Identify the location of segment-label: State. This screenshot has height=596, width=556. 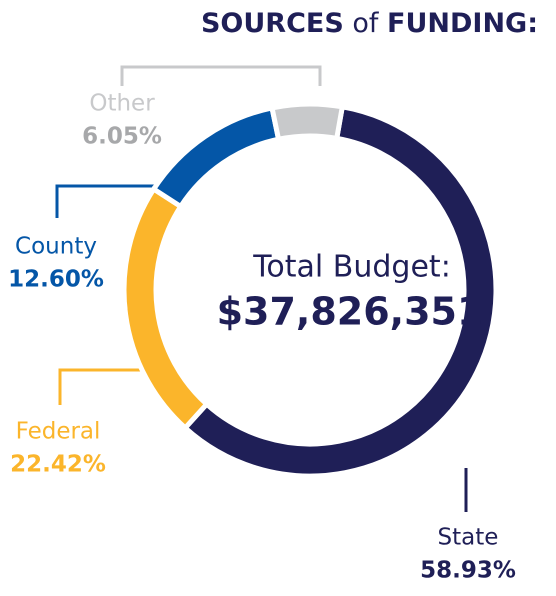
(468, 538).